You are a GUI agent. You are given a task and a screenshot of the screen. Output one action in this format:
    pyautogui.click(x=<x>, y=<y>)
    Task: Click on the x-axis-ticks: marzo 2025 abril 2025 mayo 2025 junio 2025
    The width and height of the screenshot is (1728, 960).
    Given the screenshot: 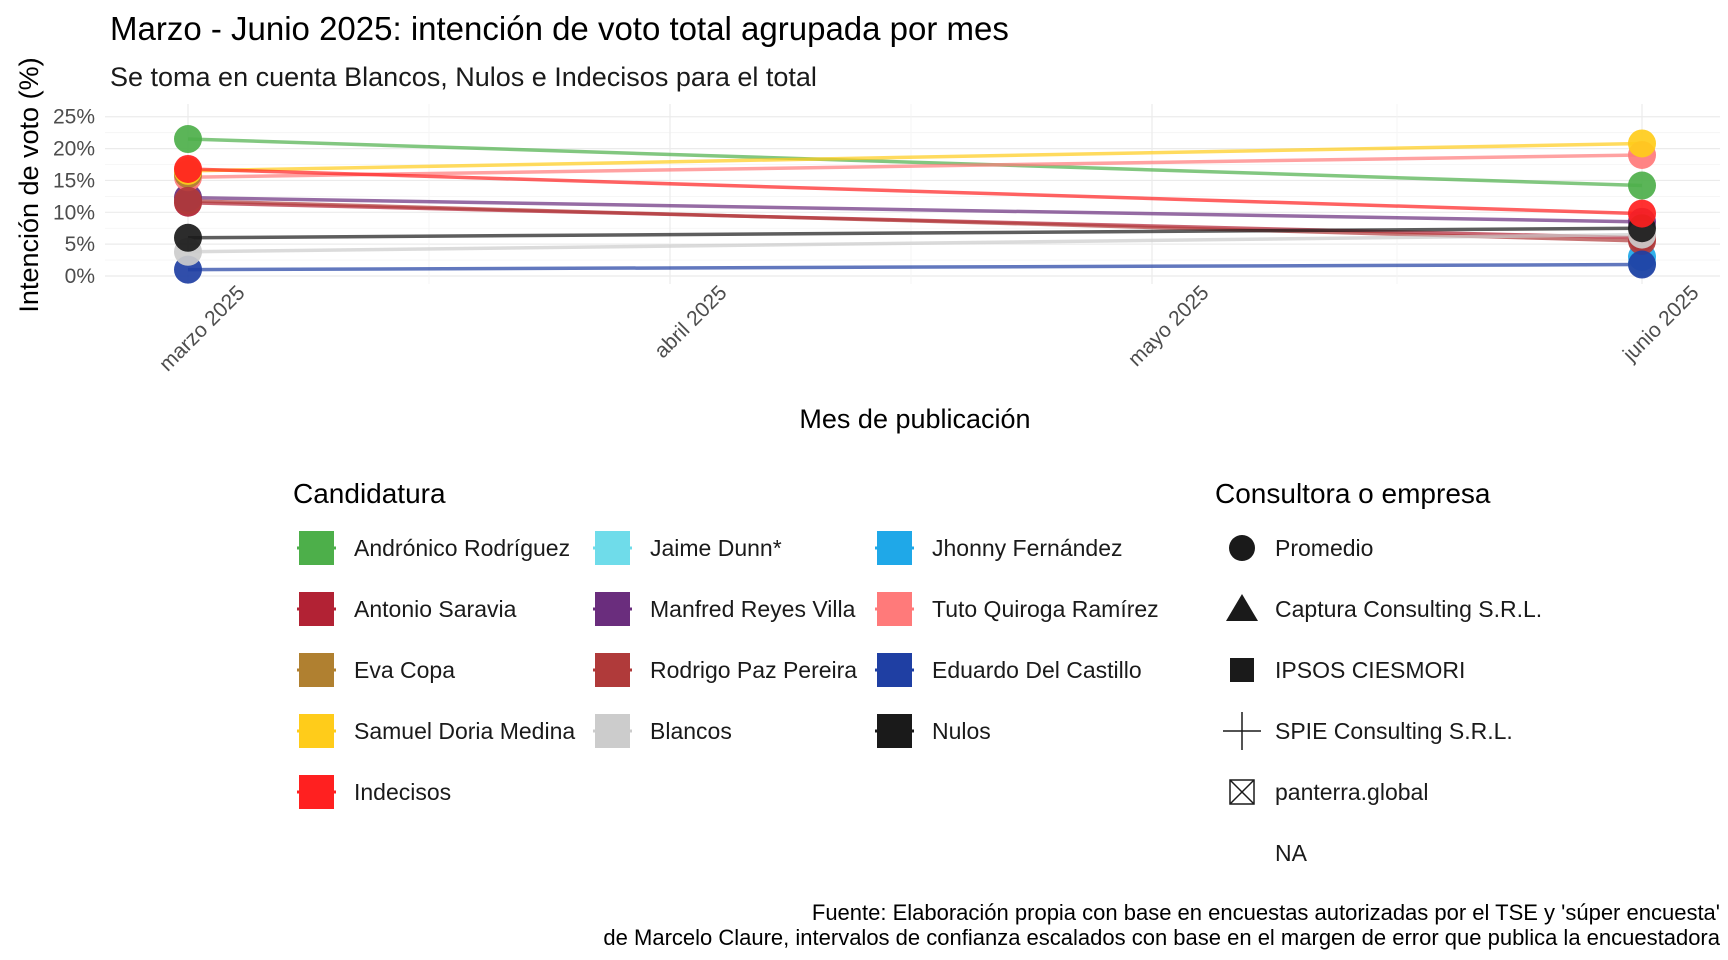 What is the action you would take?
    pyautogui.click(x=929, y=328)
    